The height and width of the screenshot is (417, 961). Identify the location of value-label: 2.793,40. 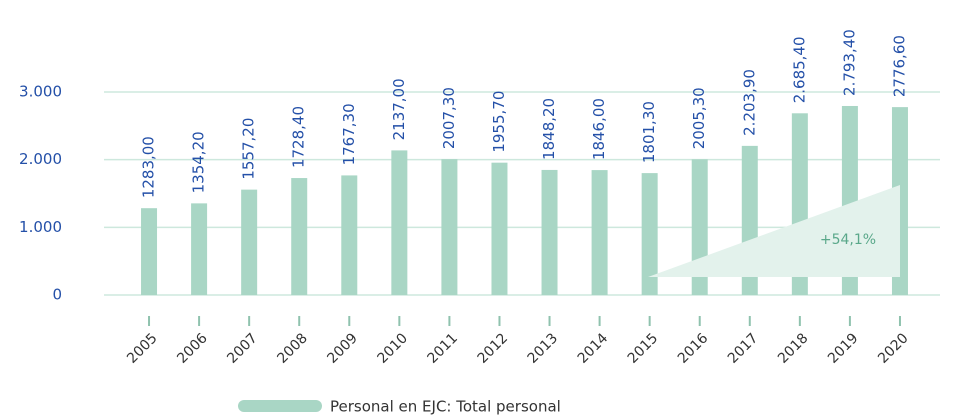
(849, 62).